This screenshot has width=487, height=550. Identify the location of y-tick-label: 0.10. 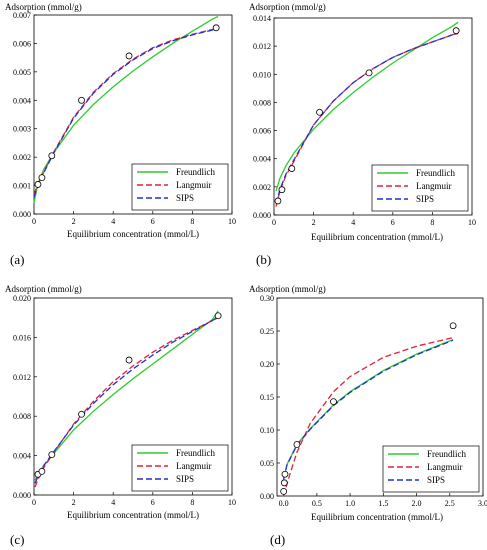
(267, 430).